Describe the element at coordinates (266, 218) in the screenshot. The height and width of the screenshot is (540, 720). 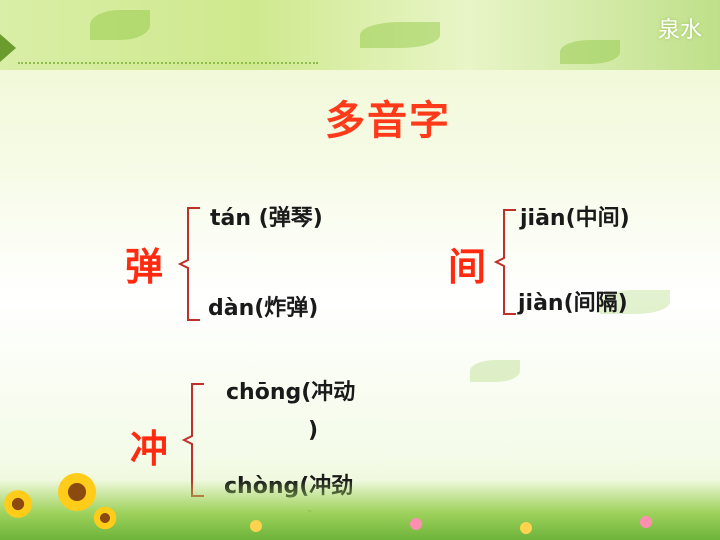
I see `reading-tan: tán (弹琴)` at that location.